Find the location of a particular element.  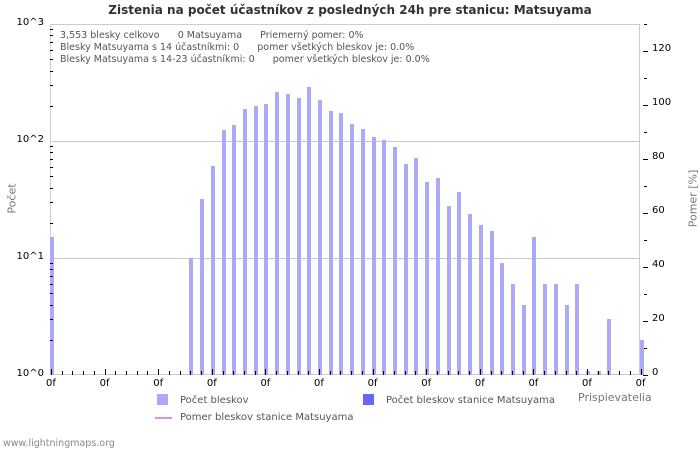

gridline is located at coordinates (345, 258).